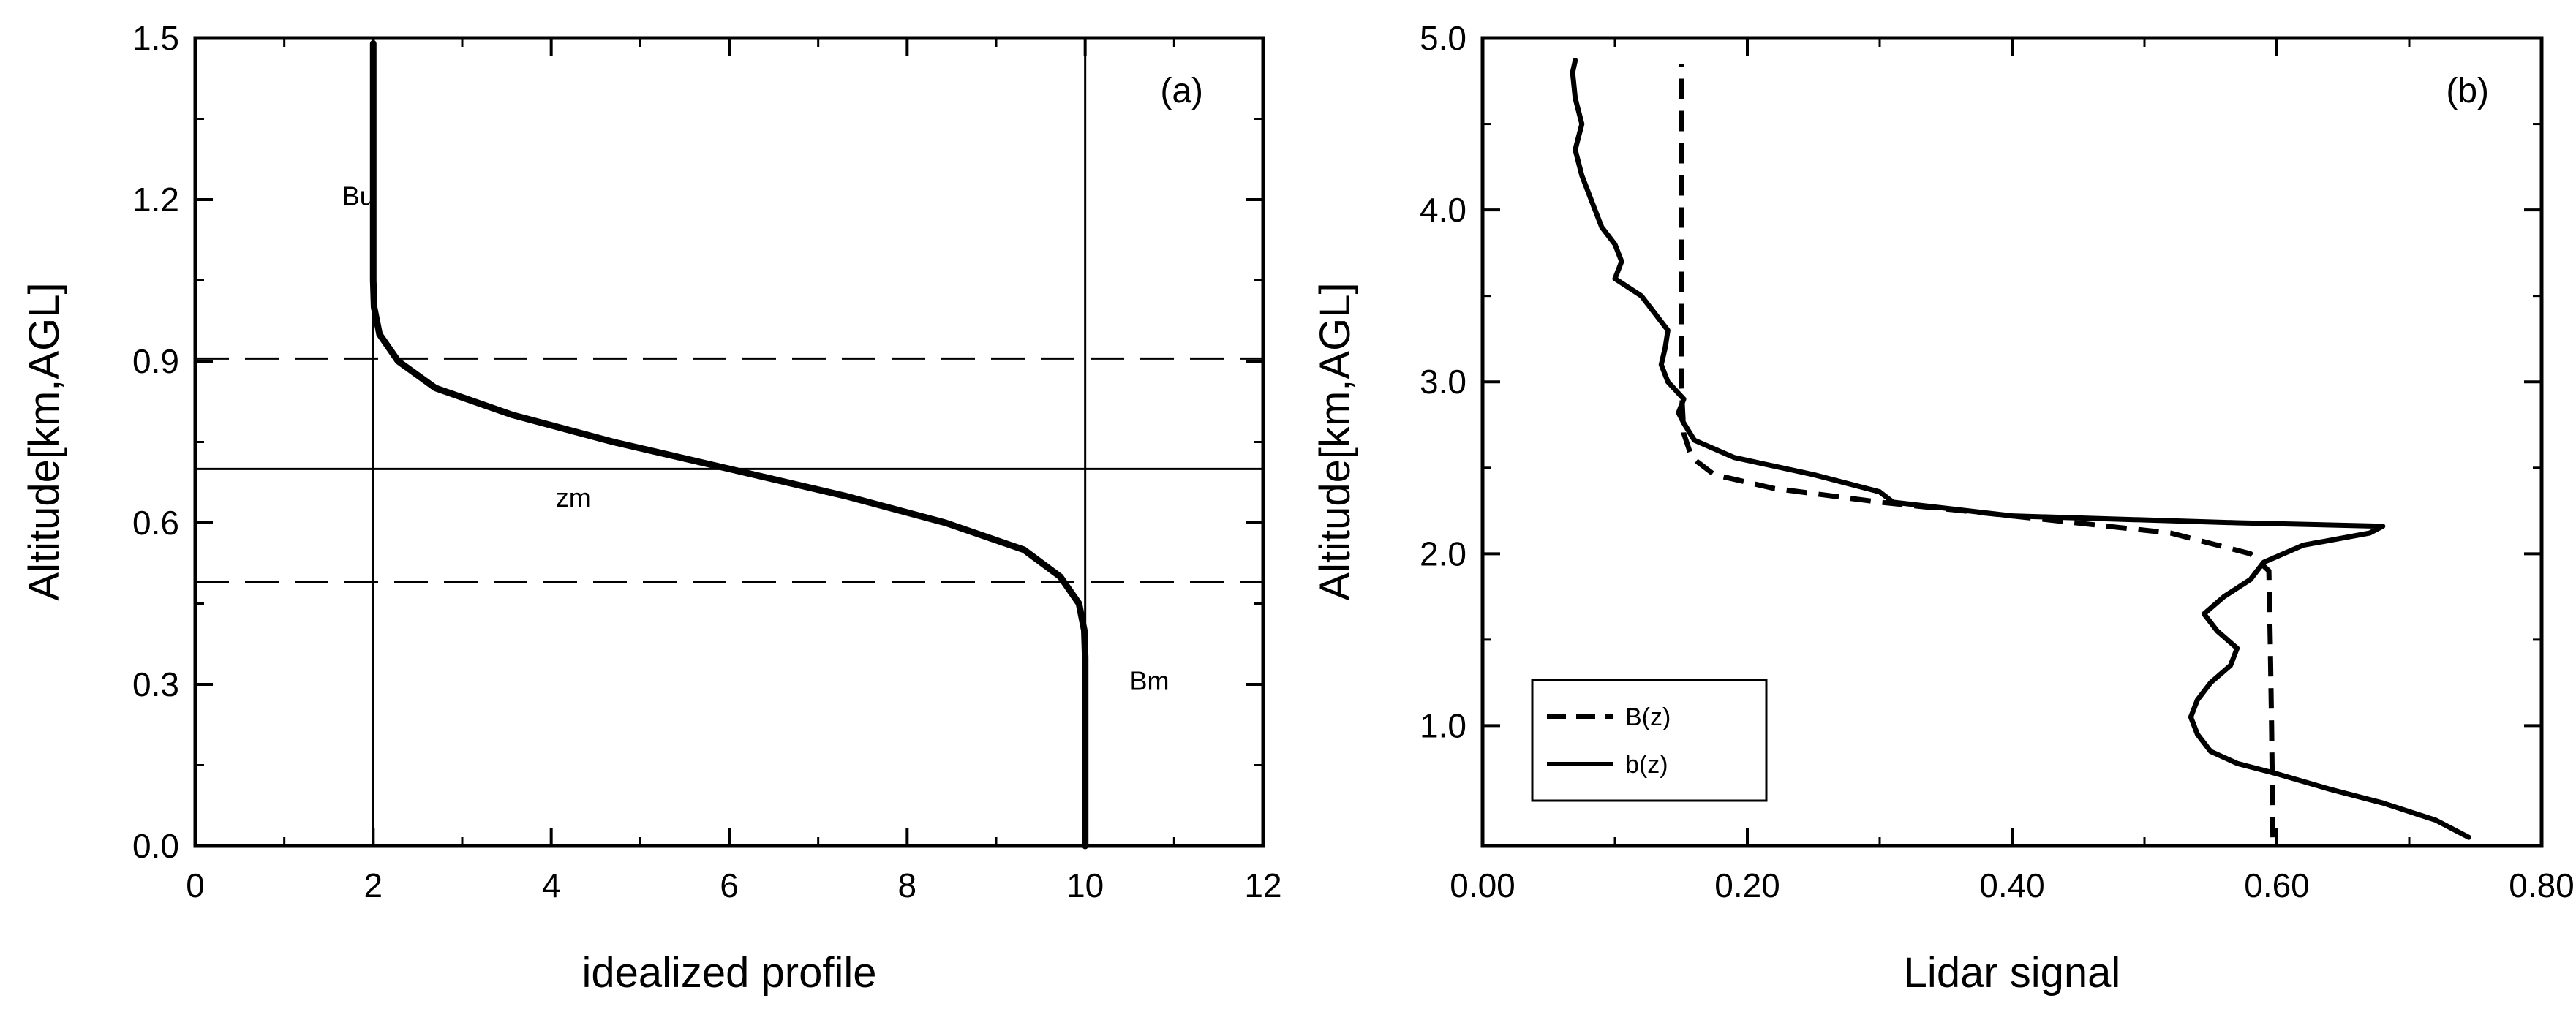 The height and width of the screenshot is (1009, 2576). What do you see at coordinates (2467, 91) in the screenshot?
I see `panel-b-label: (b)` at bounding box center [2467, 91].